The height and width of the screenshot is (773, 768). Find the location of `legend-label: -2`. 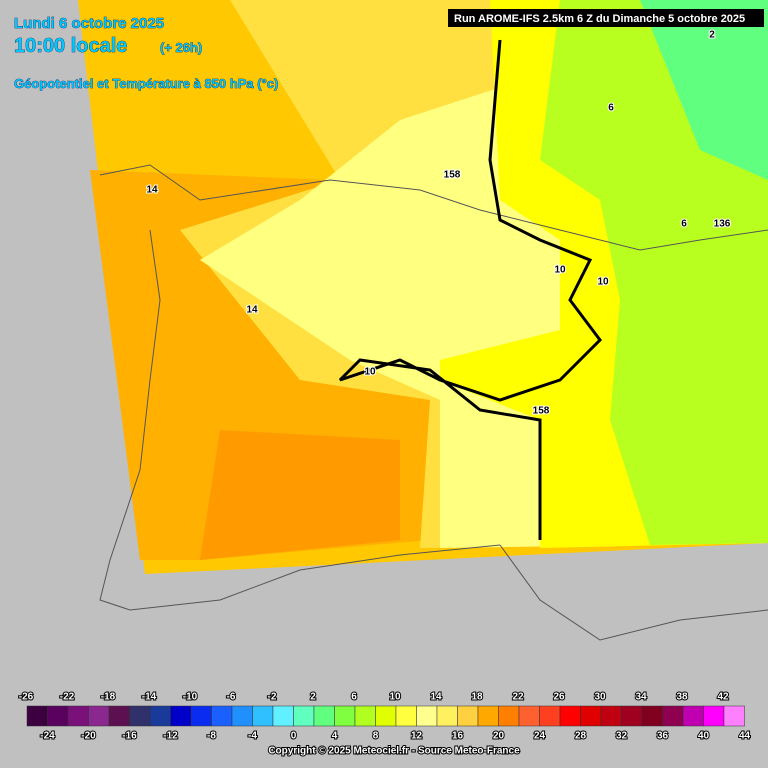

legend-label: -2 is located at coordinates (272, 697).